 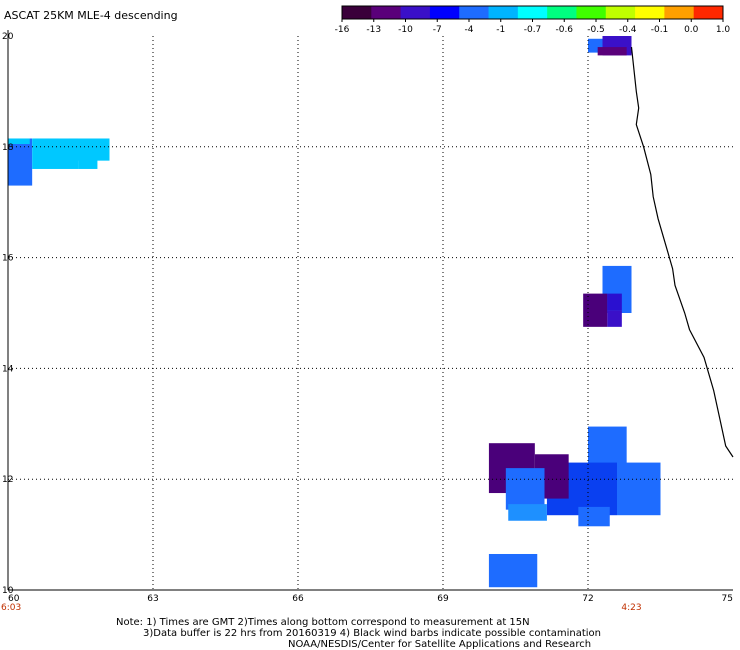 I want to click on time-label: 4:23, so click(x=631, y=608).